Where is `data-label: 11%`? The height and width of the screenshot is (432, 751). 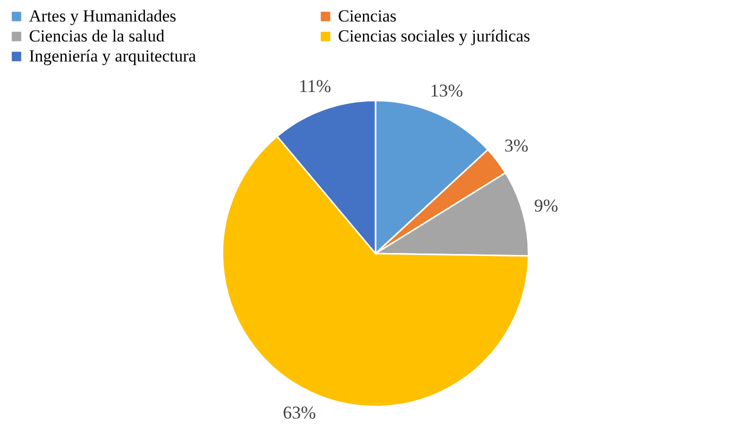
data-label: 11% is located at coordinates (315, 86).